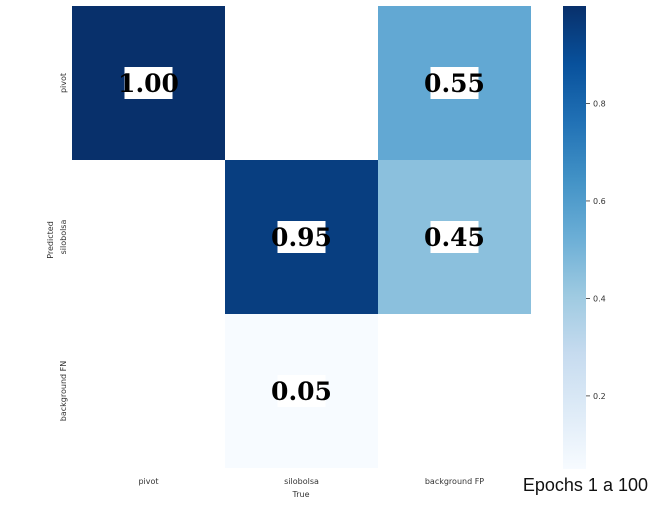  I want to click on cell-value-label: 0.05, so click(301, 391).